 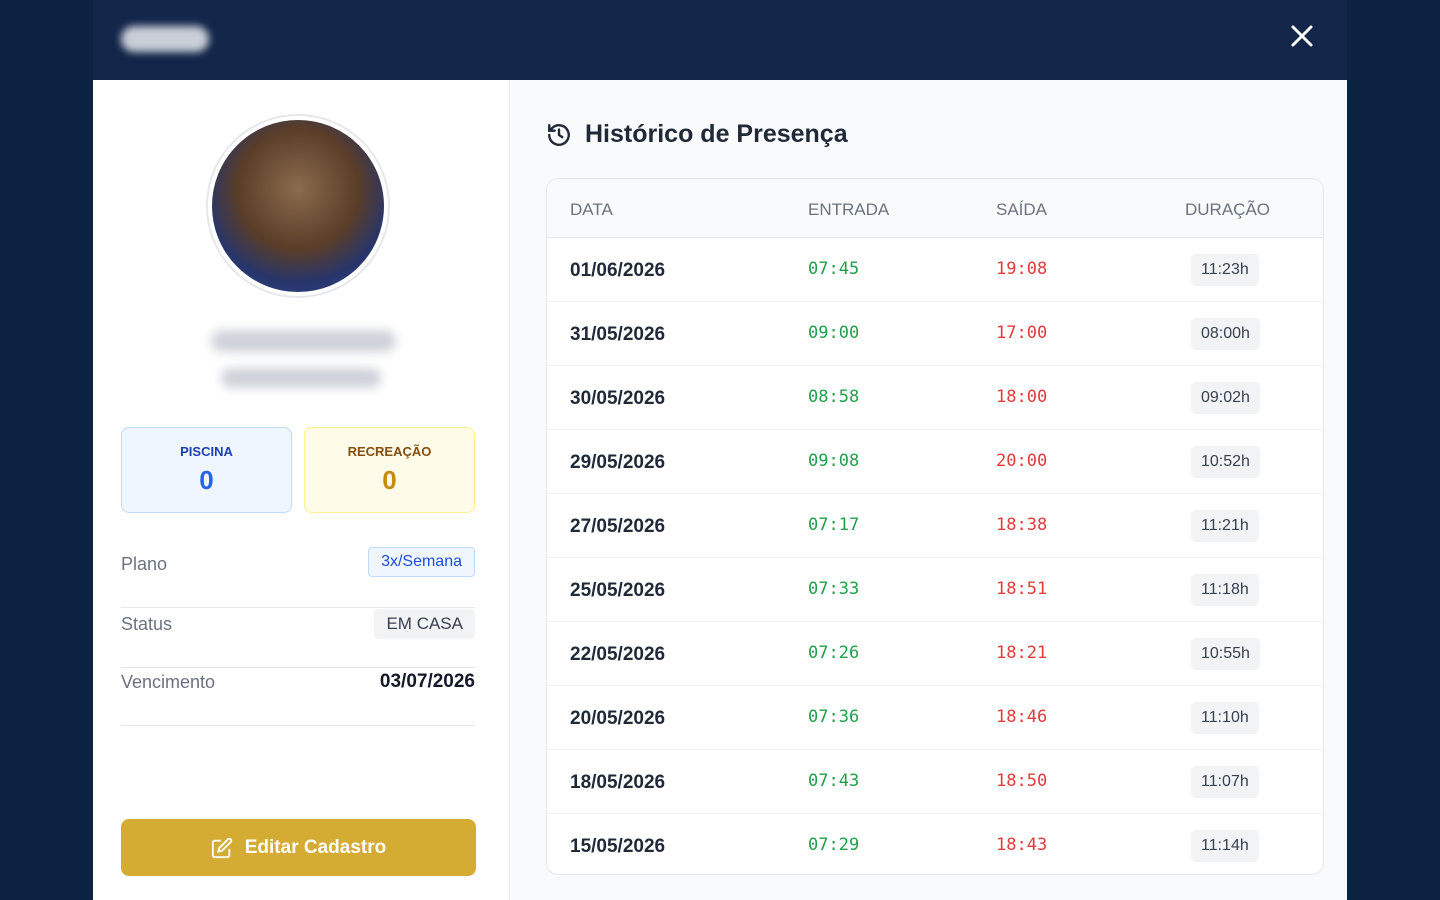 I want to click on entry-time: 09:00, so click(x=834, y=333).